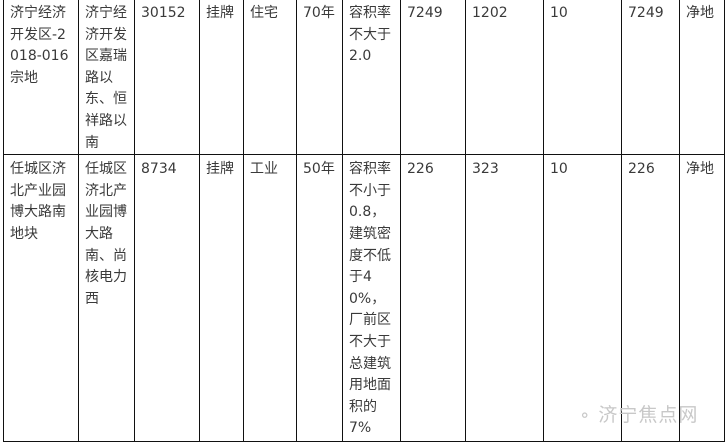  What do you see at coordinates (371, 78) in the screenshot?
I see `planning-conditions: 容积率不大于2.0` at bounding box center [371, 78].